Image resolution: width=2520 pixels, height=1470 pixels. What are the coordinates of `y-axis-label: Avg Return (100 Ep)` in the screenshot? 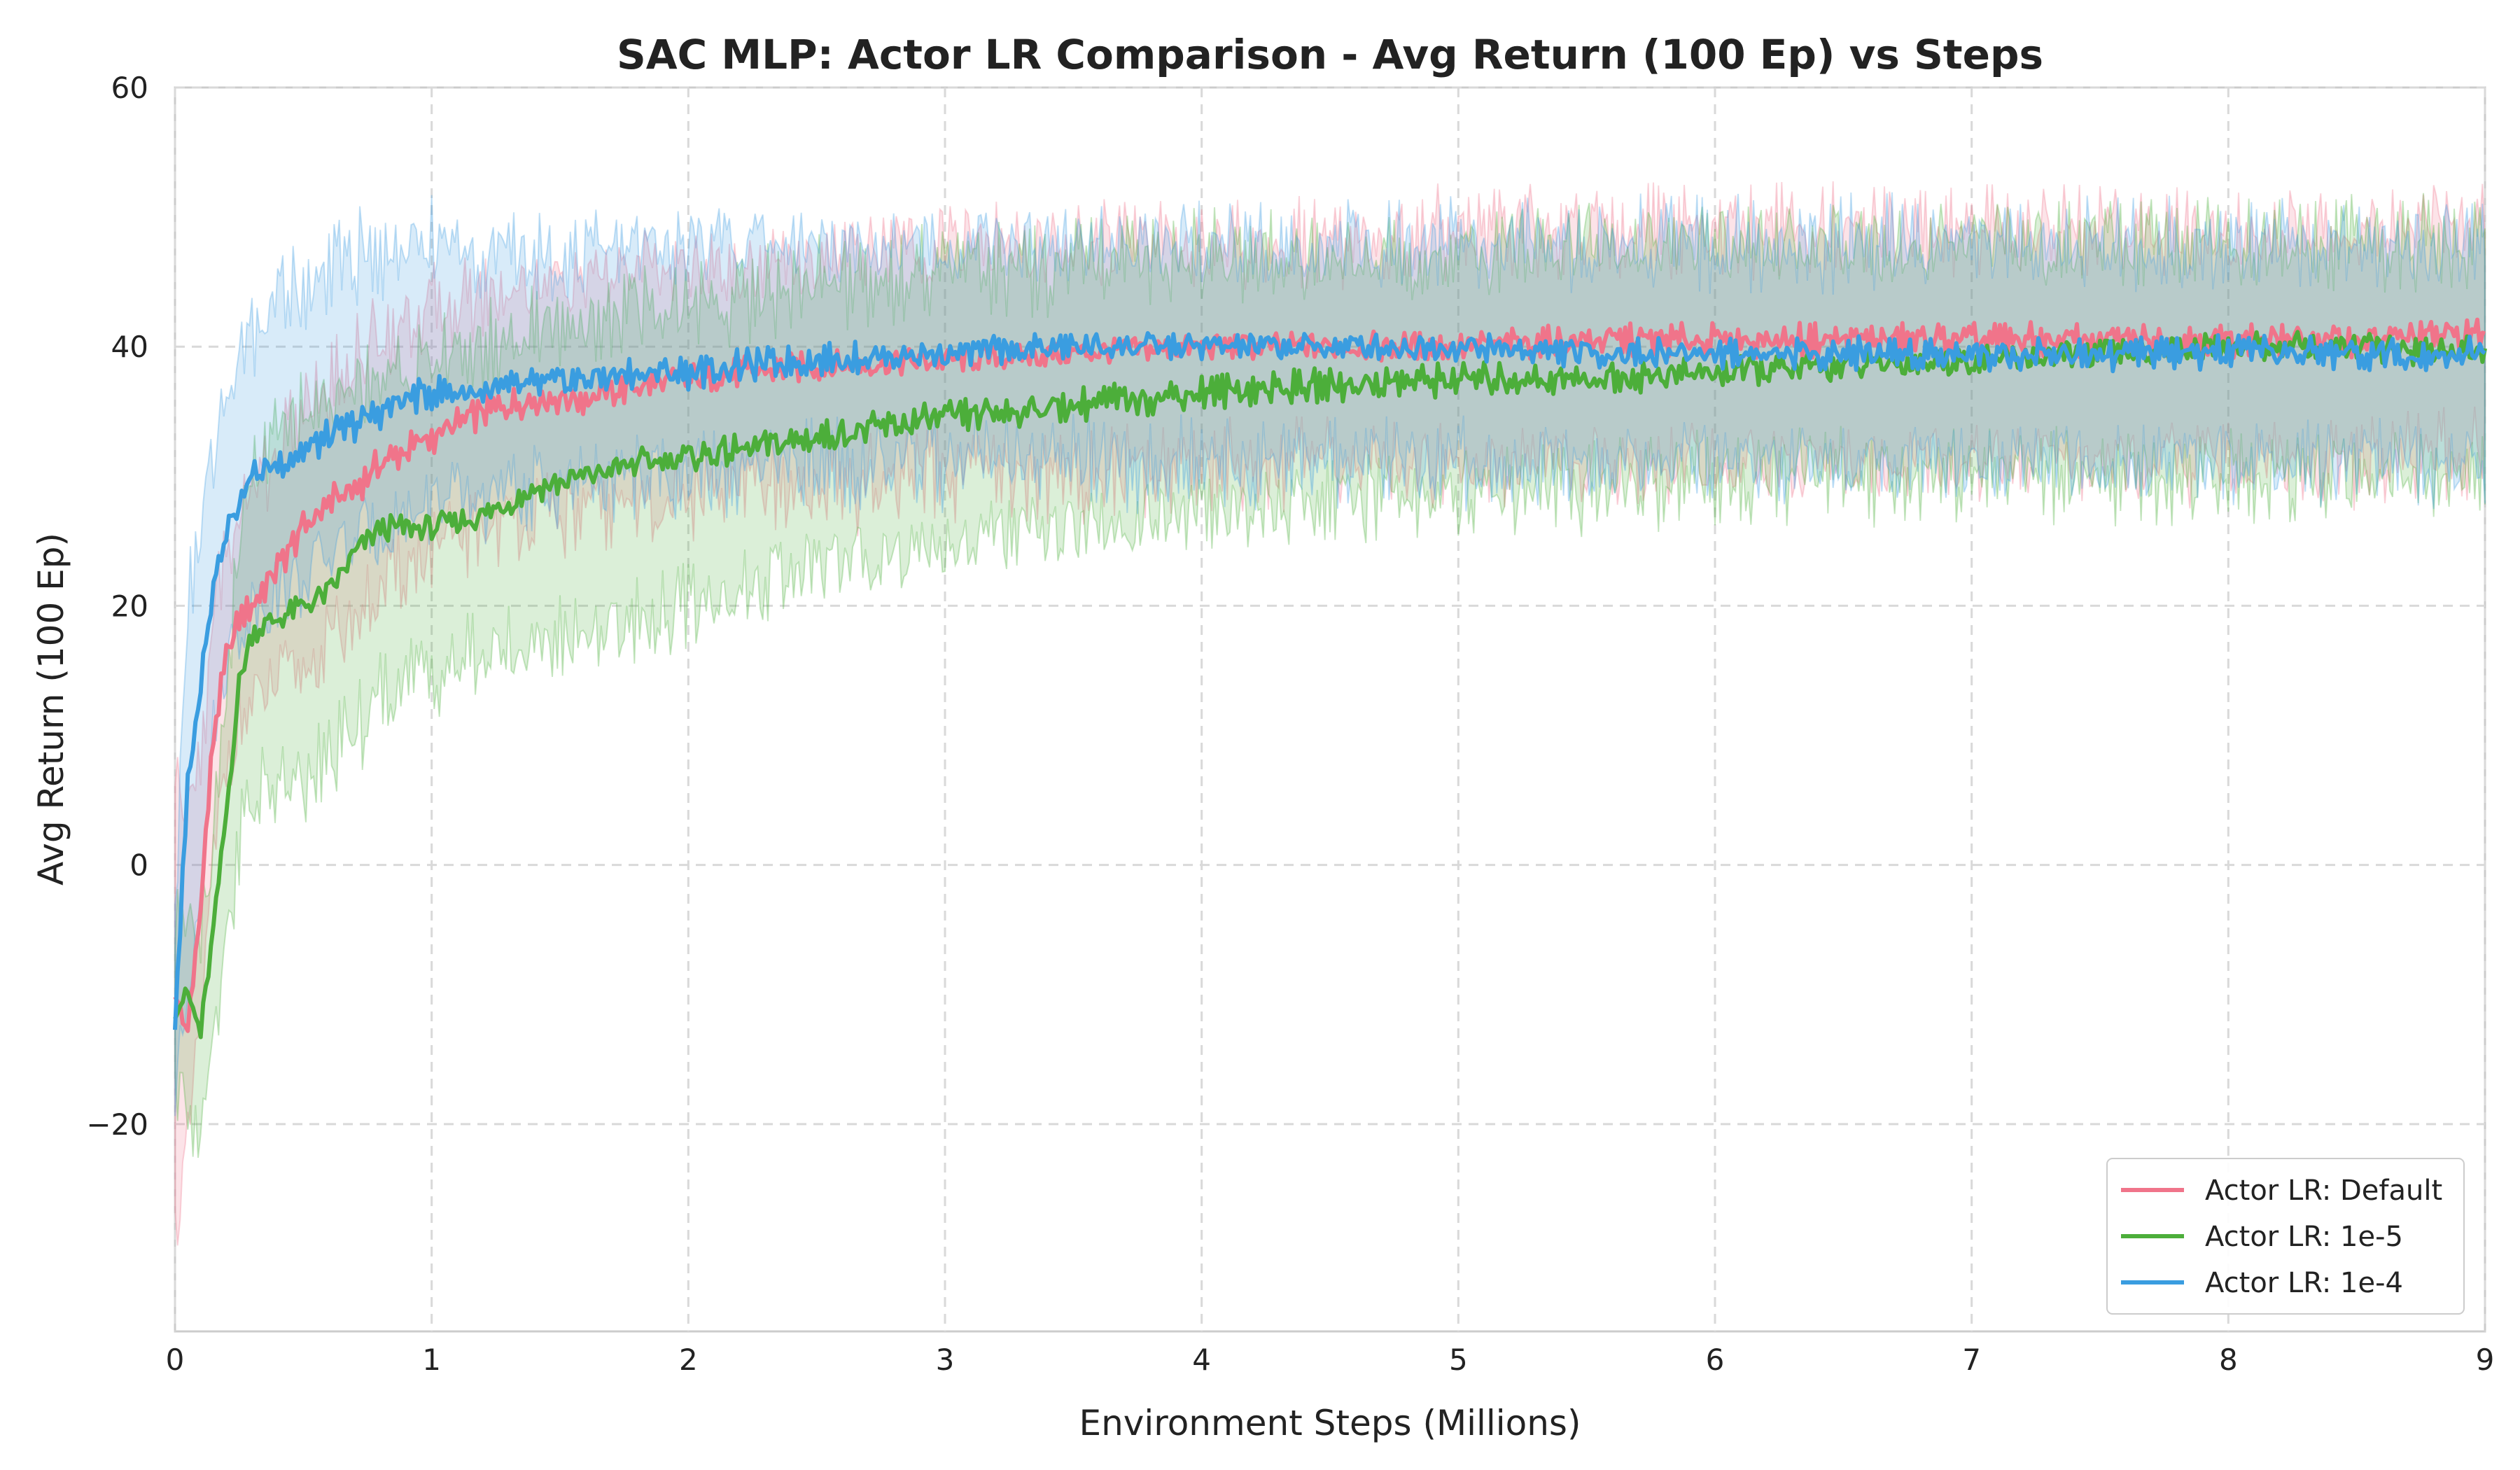 It's located at (51, 709).